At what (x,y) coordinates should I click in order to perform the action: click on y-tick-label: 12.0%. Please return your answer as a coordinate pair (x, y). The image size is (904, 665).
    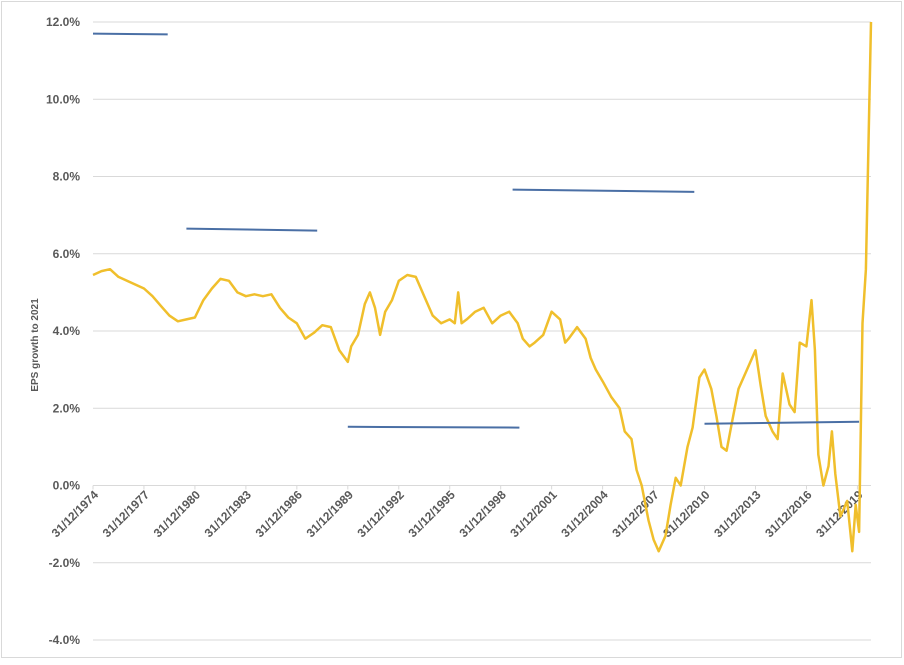
    Looking at the image, I should click on (63, 22).